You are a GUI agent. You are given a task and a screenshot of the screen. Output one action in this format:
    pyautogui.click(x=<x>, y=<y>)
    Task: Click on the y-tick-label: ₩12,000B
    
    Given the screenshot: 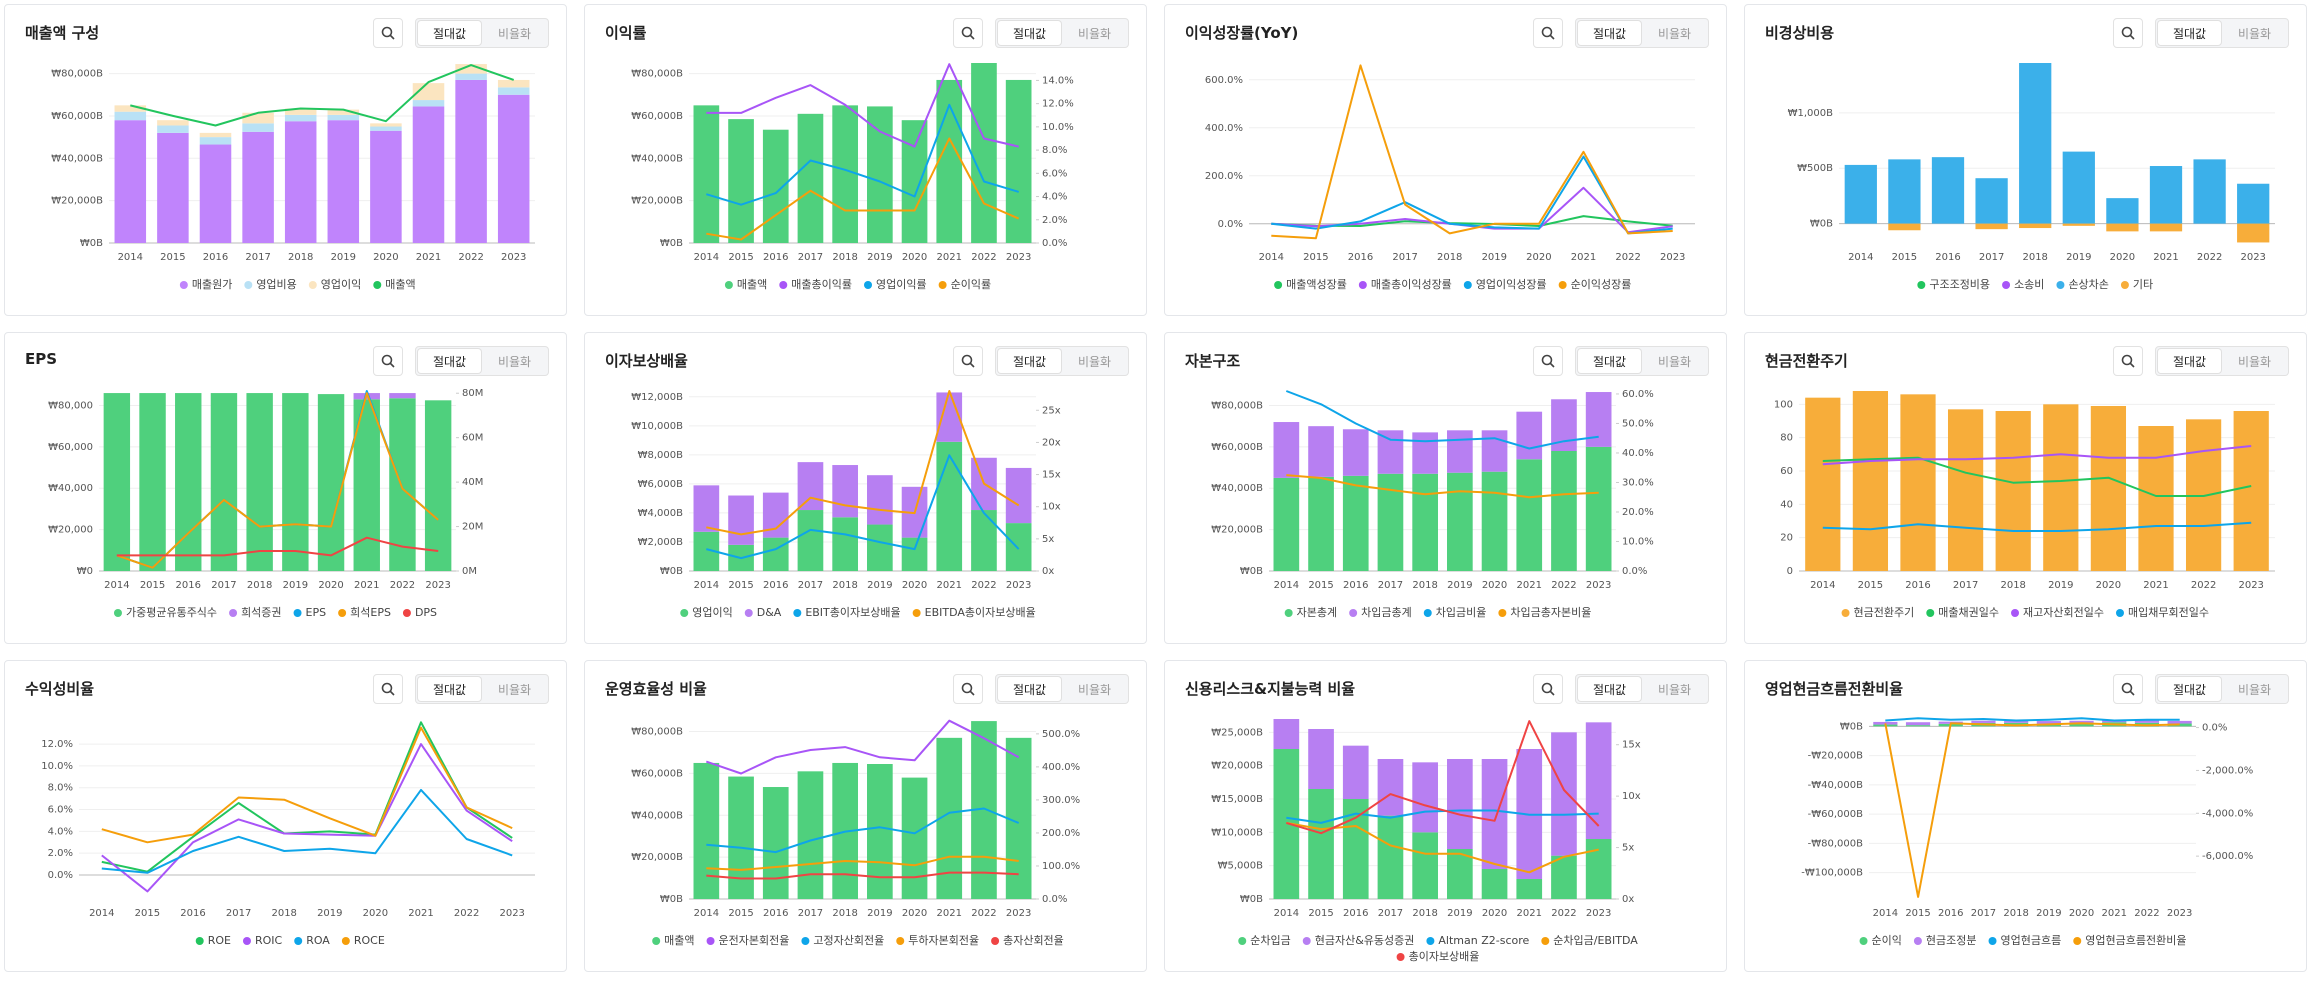 What is the action you would take?
    pyautogui.click(x=657, y=397)
    